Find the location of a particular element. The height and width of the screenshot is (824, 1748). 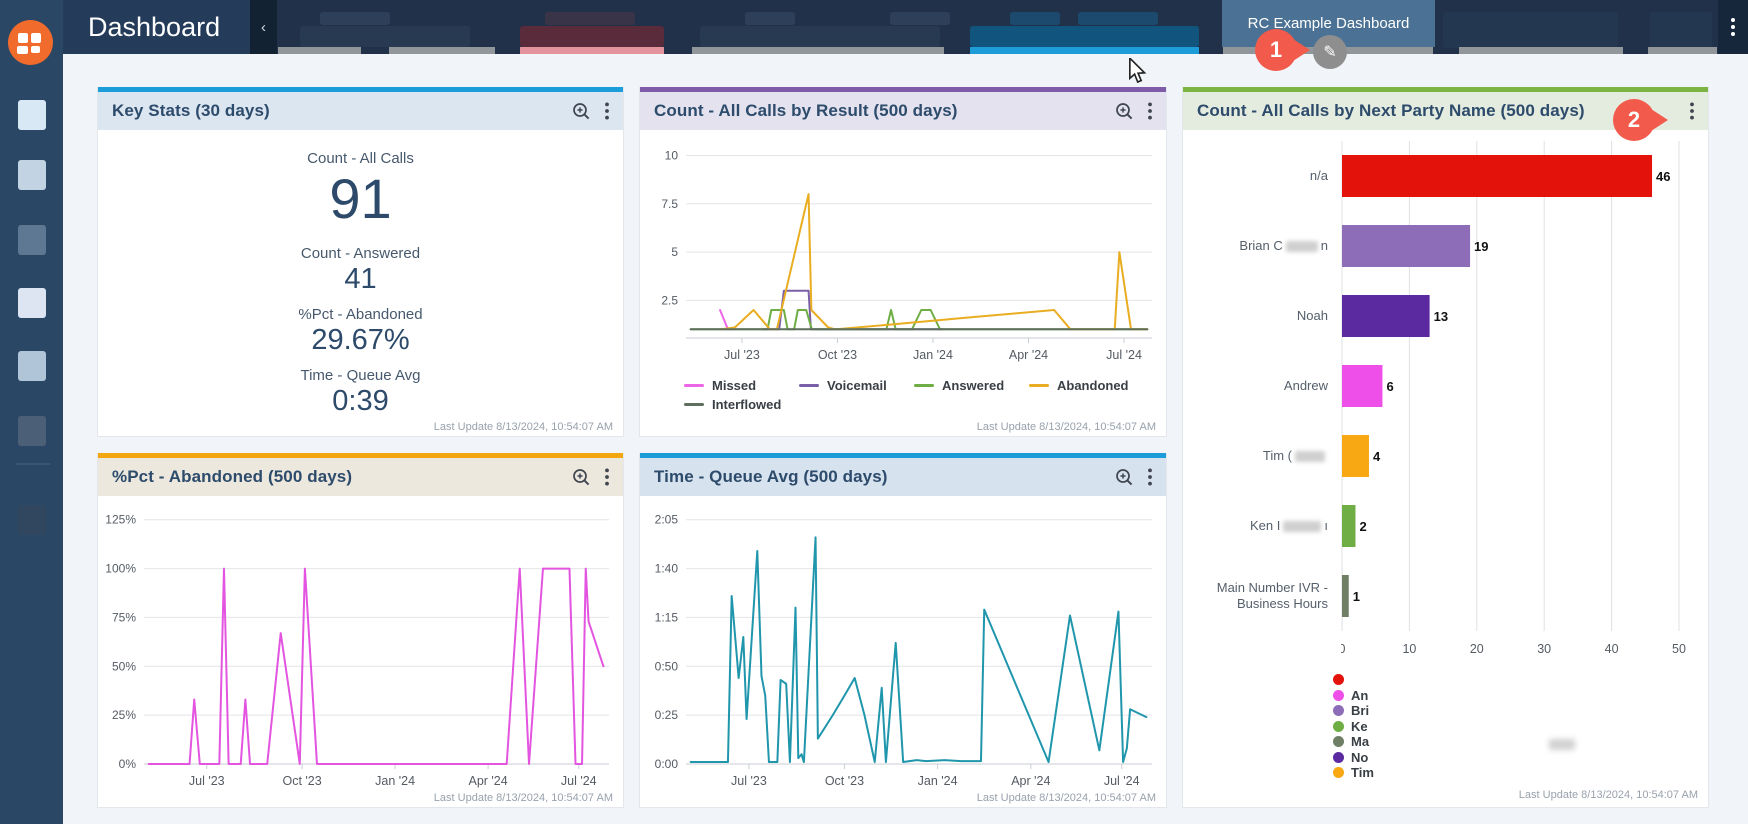

legend-item: Answered is located at coordinates (971, 385).